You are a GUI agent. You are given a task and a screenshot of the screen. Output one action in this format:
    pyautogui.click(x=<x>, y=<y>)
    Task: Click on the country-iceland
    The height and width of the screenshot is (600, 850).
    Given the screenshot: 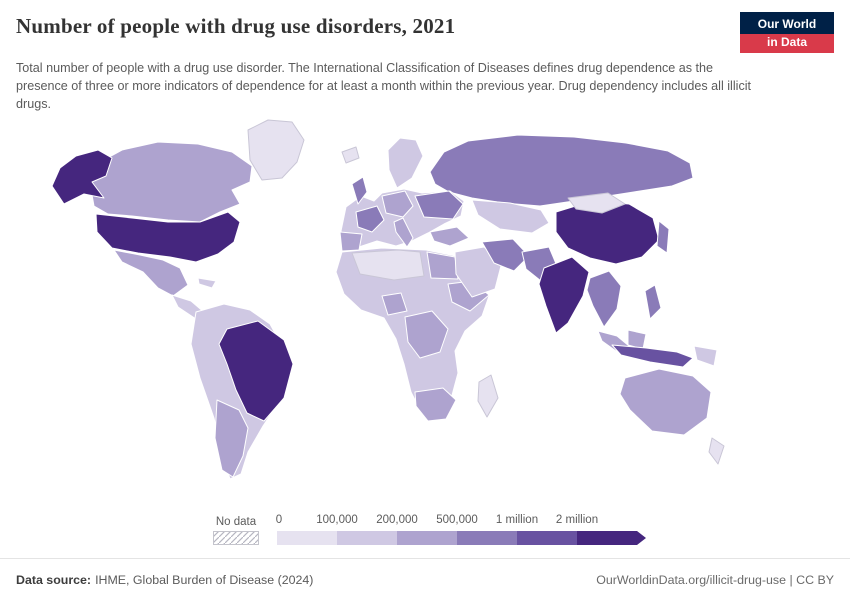 What is the action you would take?
    pyautogui.click(x=350, y=155)
    